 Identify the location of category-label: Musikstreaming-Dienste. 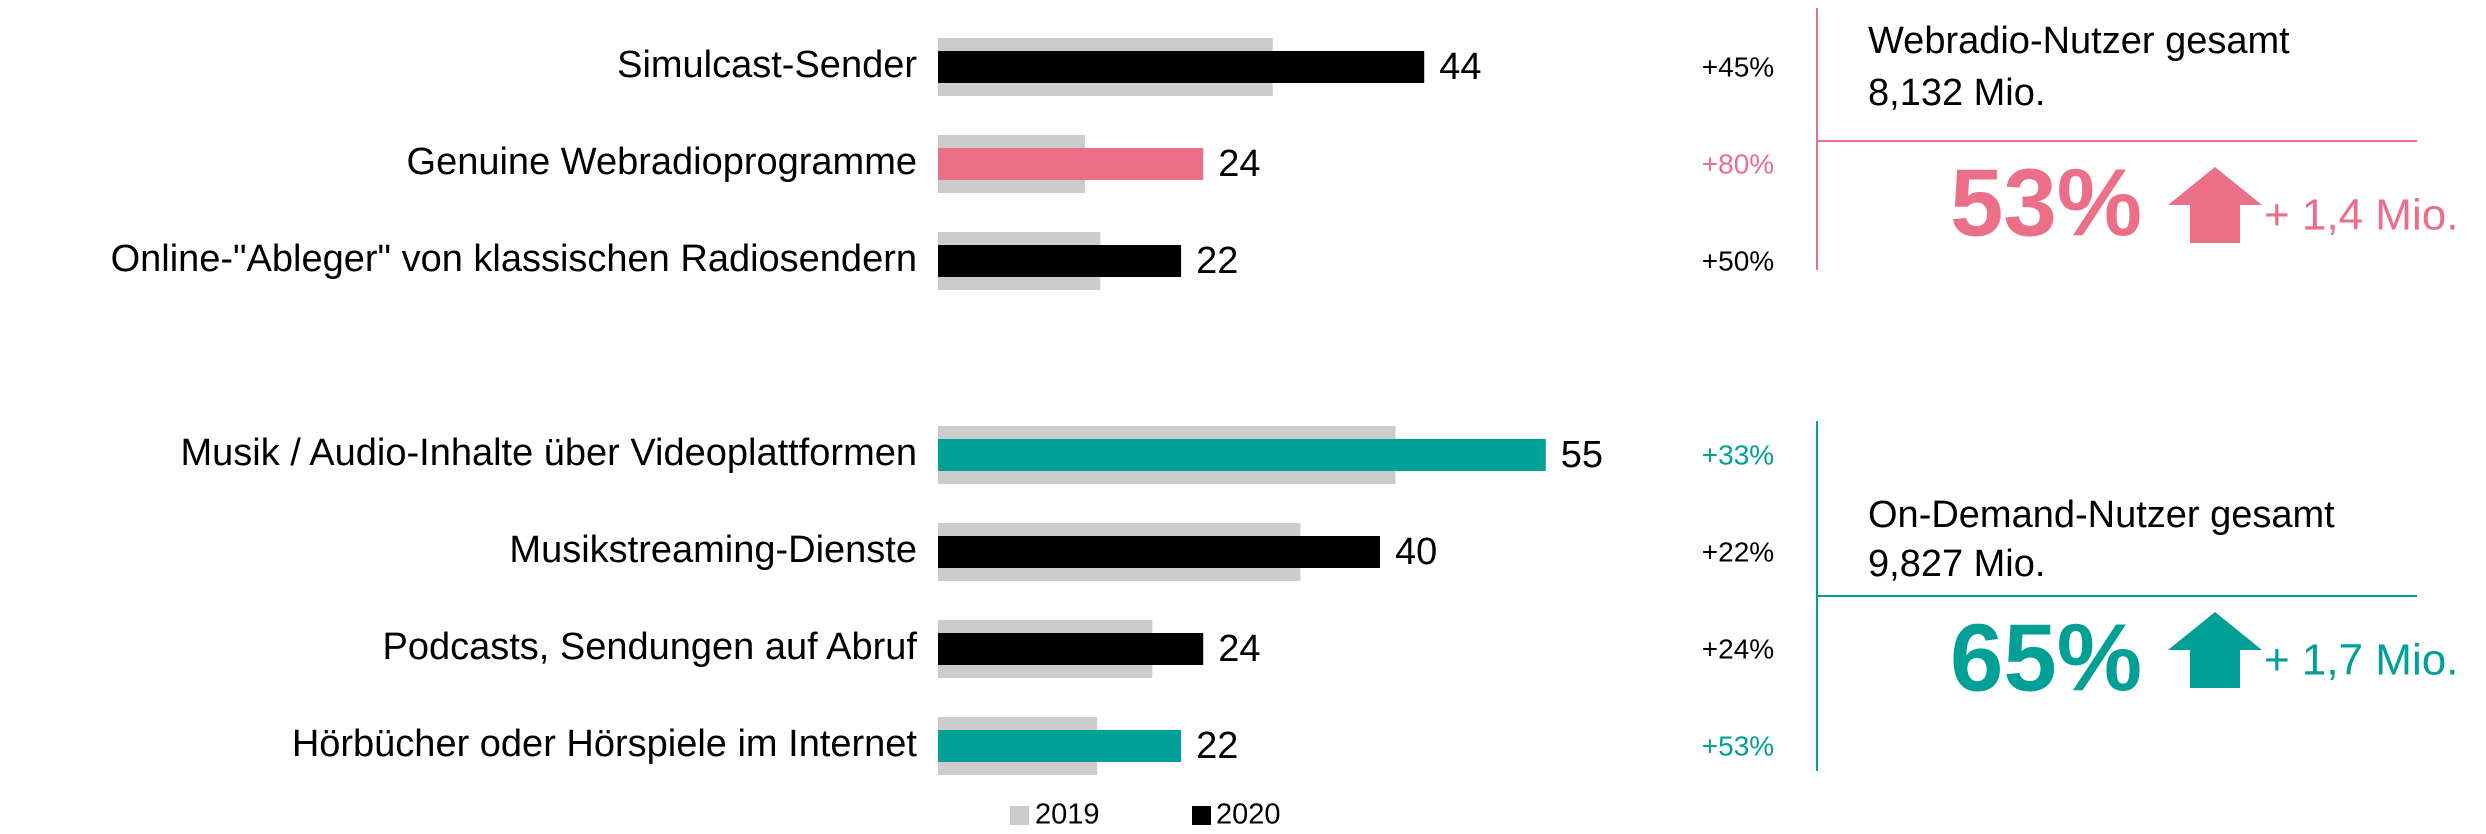
(713, 550).